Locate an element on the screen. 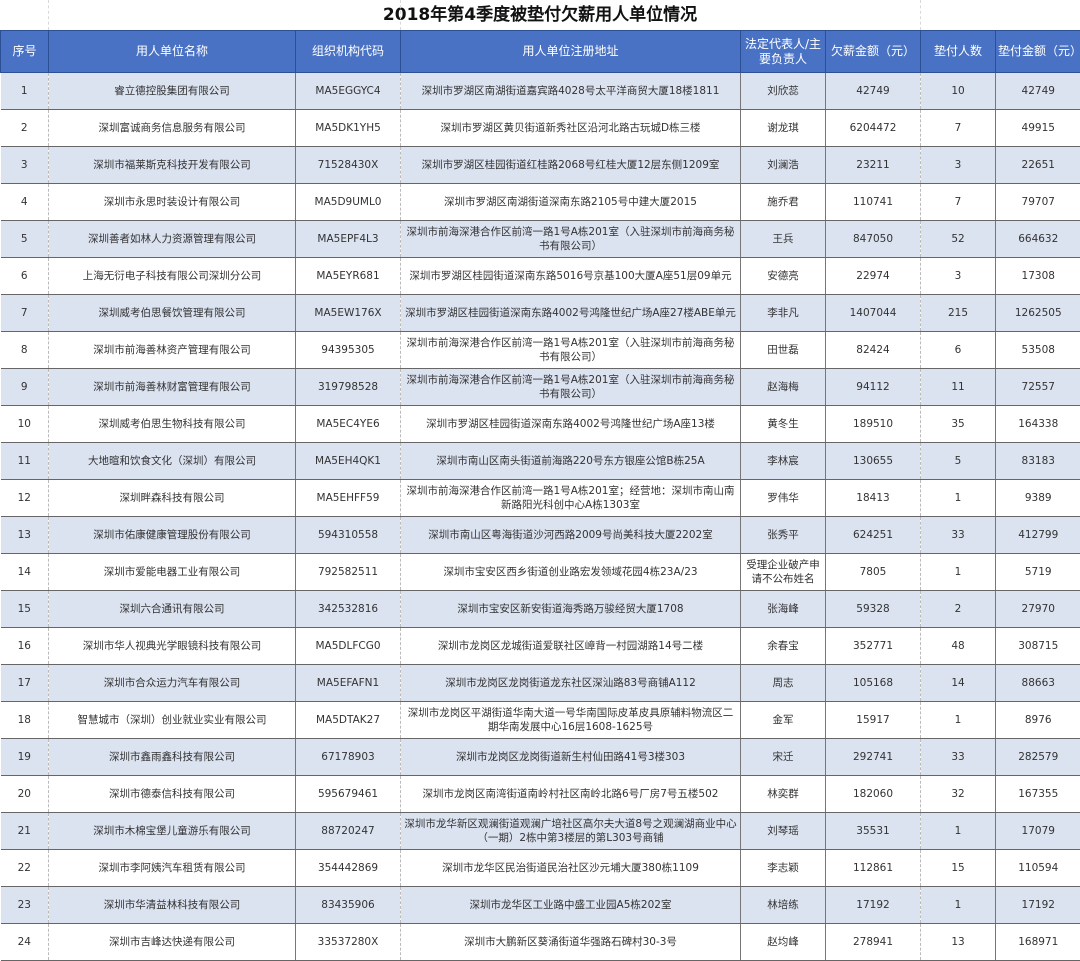 The image size is (1080, 961). cell-paid-amount-text: 22651 is located at coordinates (1038, 165).